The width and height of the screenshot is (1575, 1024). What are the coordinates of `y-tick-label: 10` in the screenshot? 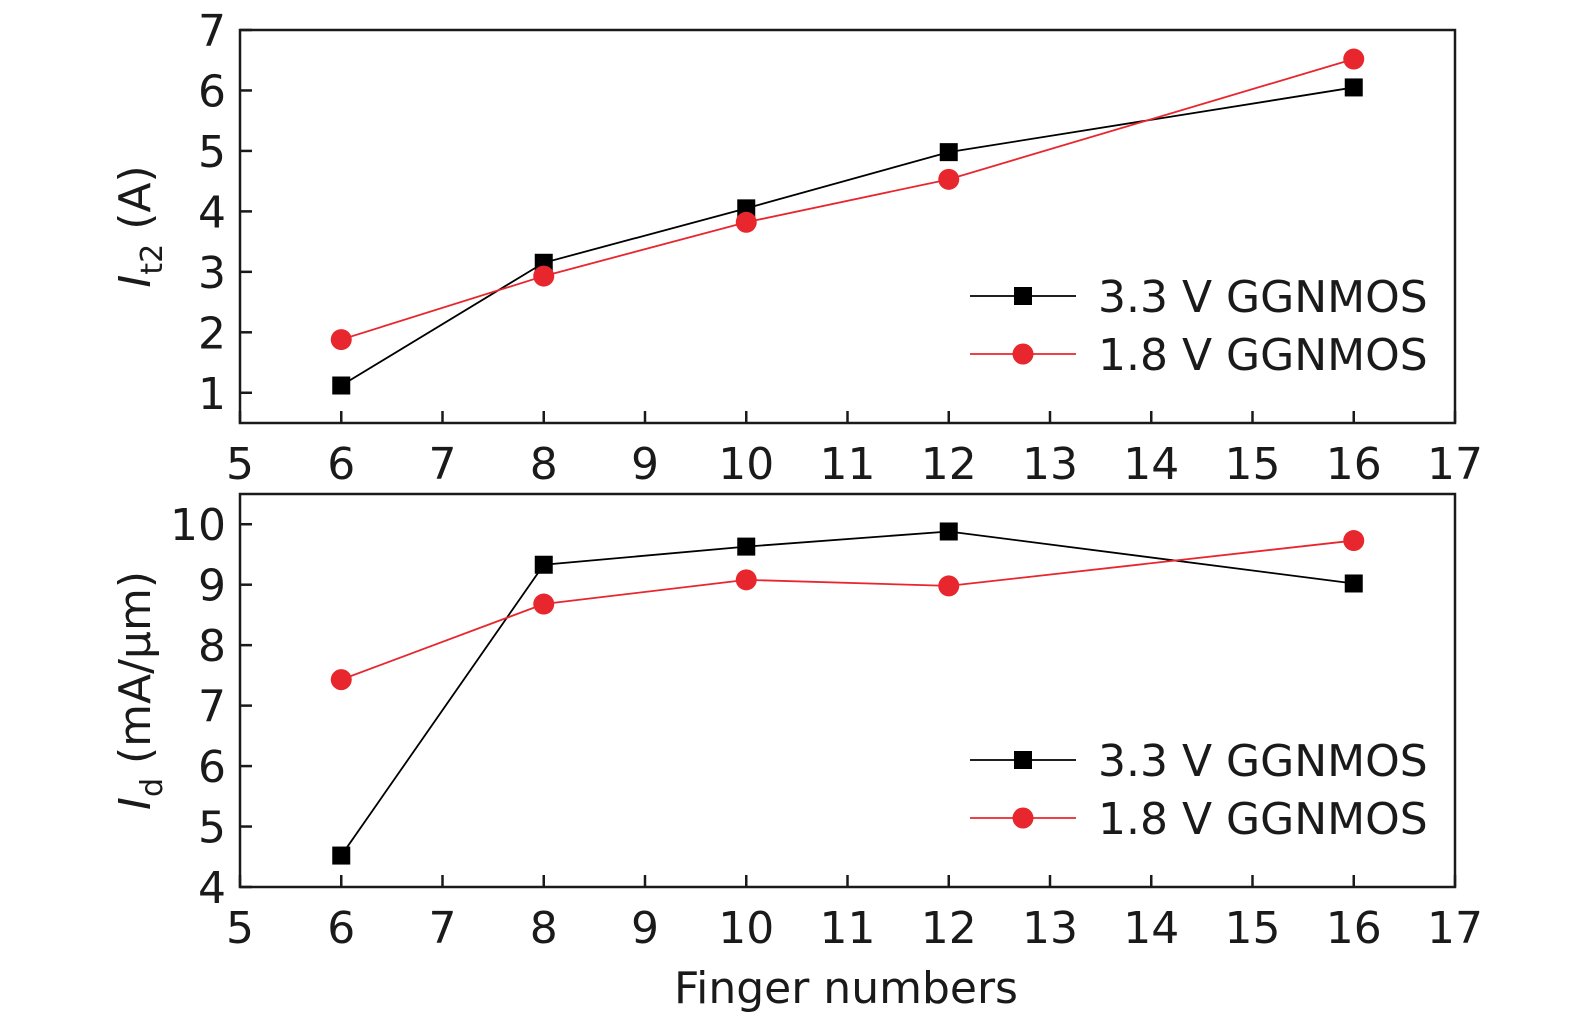 It's located at (198, 525).